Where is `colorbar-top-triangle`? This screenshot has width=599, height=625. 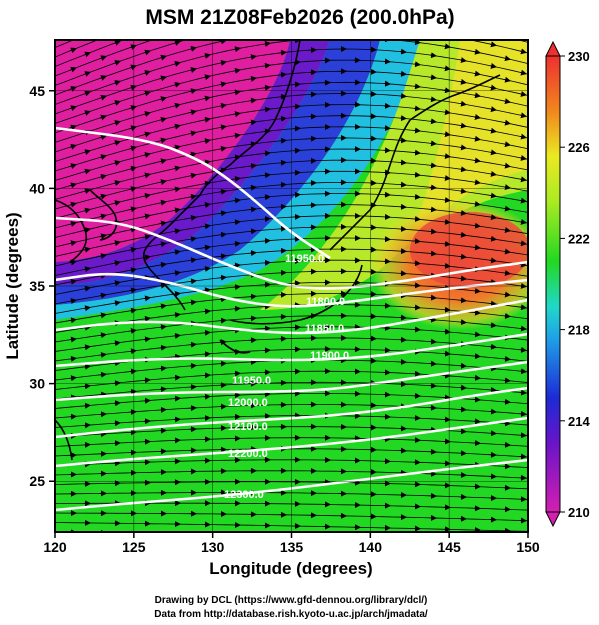
colorbar-top-triangle is located at coordinates (553, 48).